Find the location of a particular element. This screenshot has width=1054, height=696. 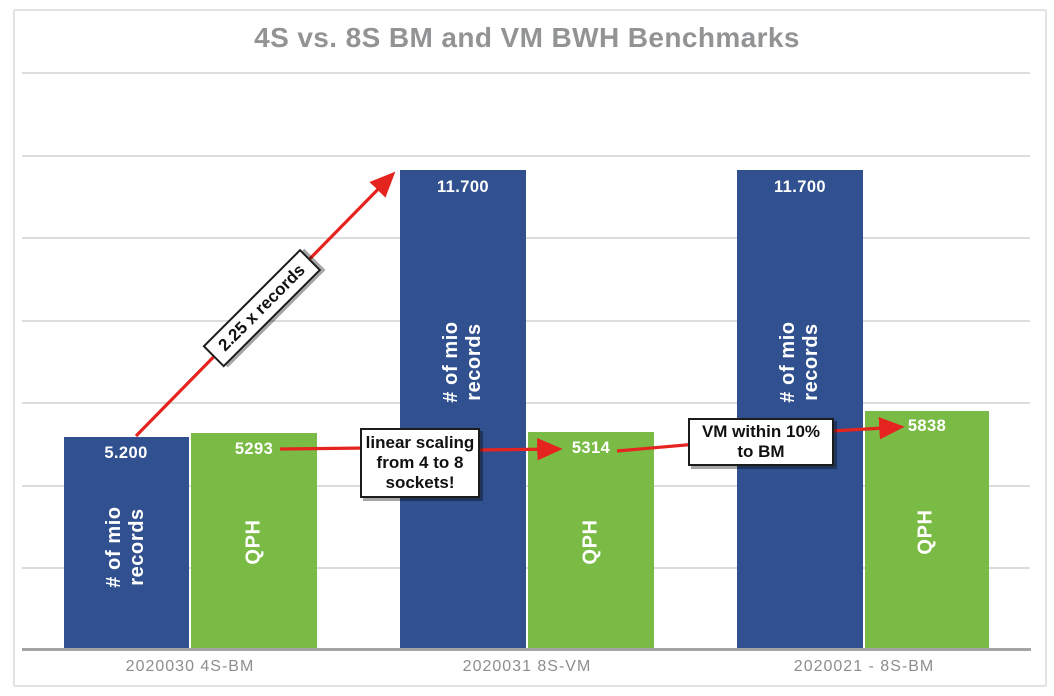

note-vm-within-10pct: VM within 10% to BM is located at coordinates (761, 442).